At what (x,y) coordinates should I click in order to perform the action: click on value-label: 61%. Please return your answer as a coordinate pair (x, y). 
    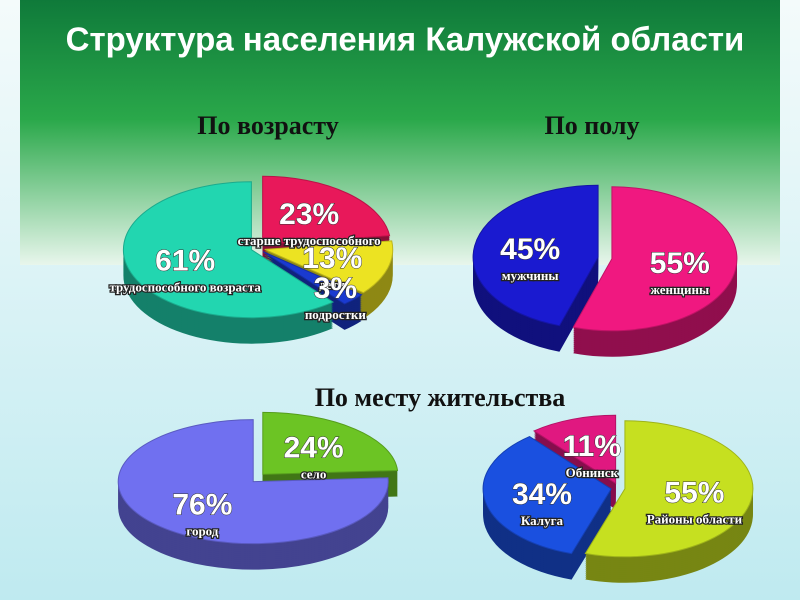
    Looking at the image, I should click on (185, 260).